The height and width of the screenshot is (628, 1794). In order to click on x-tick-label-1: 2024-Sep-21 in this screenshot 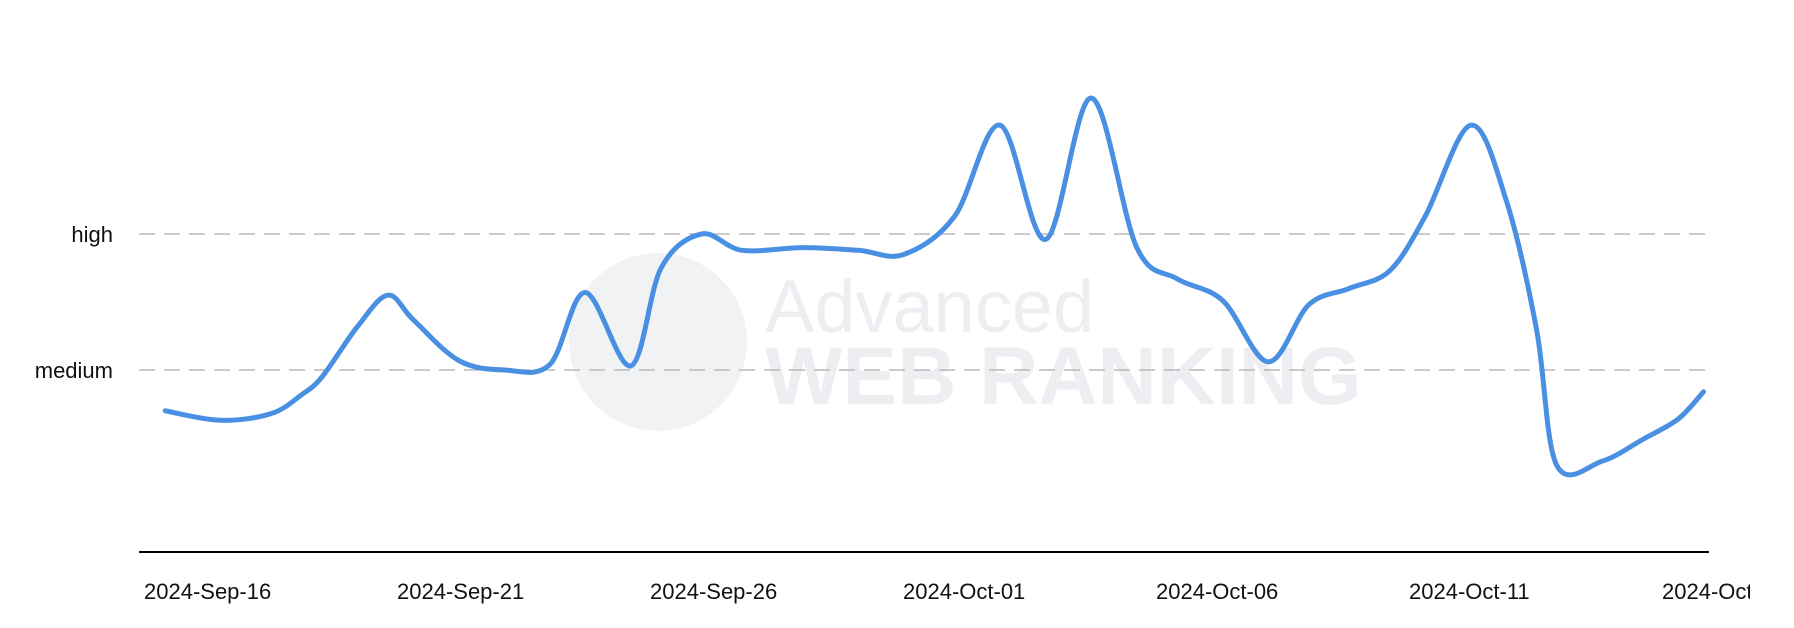, I will do `click(460, 591)`.